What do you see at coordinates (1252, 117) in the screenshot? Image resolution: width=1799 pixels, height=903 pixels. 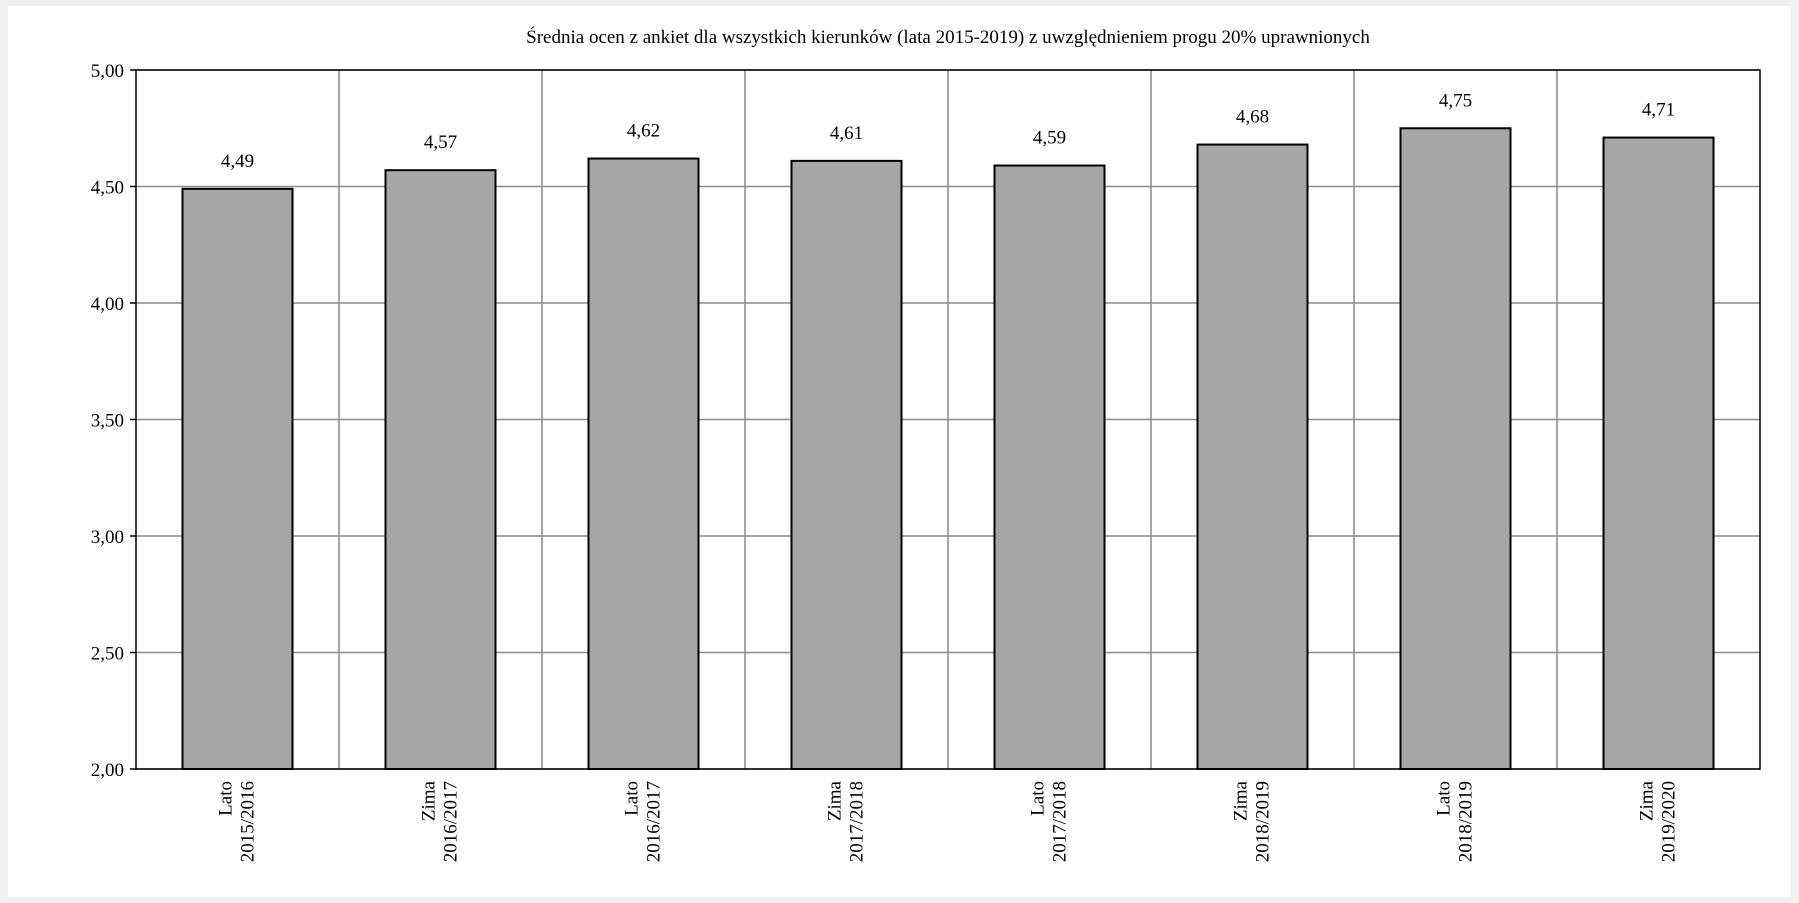 I see `data-label: 4,68` at bounding box center [1252, 117].